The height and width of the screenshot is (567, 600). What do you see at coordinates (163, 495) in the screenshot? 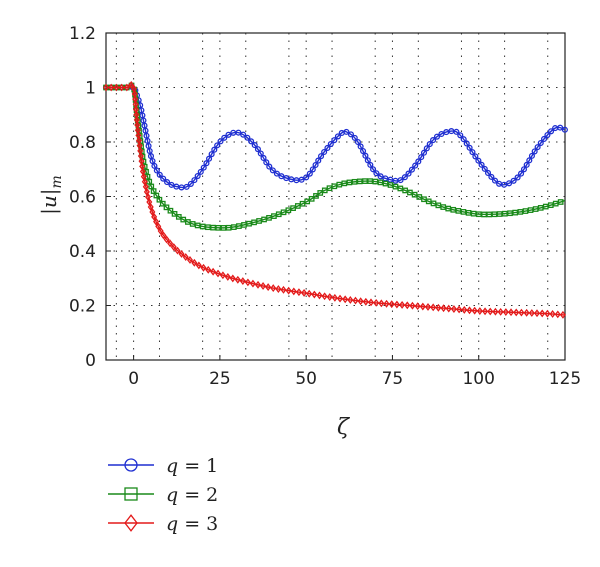
I see `legend: q = 1 q = 2 q = 3` at bounding box center [163, 495].